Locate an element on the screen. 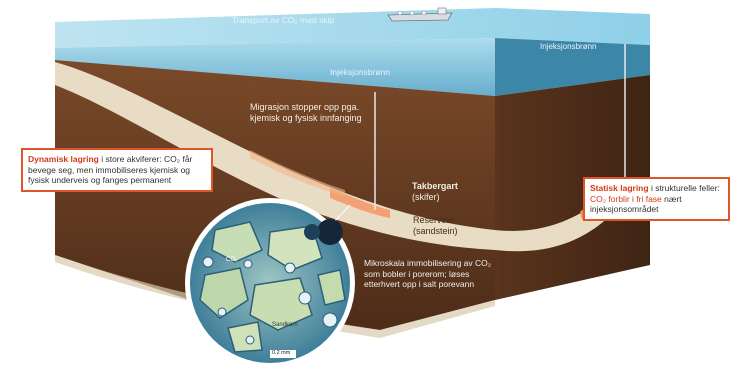 The width and height of the screenshot is (730, 391). injection-well-label-sea: Injeksjonsbrønn is located at coordinates (360, 72).